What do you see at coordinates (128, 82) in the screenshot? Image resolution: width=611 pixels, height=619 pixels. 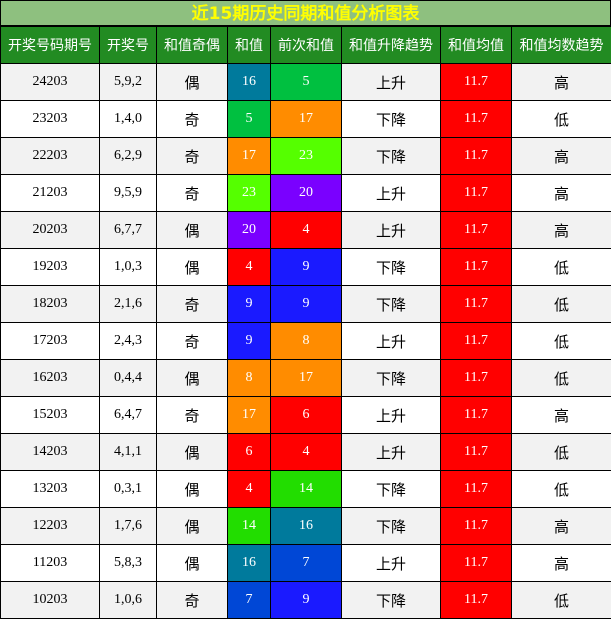 I see `cell-numbers: 5,9,2` at bounding box center [128, 82].